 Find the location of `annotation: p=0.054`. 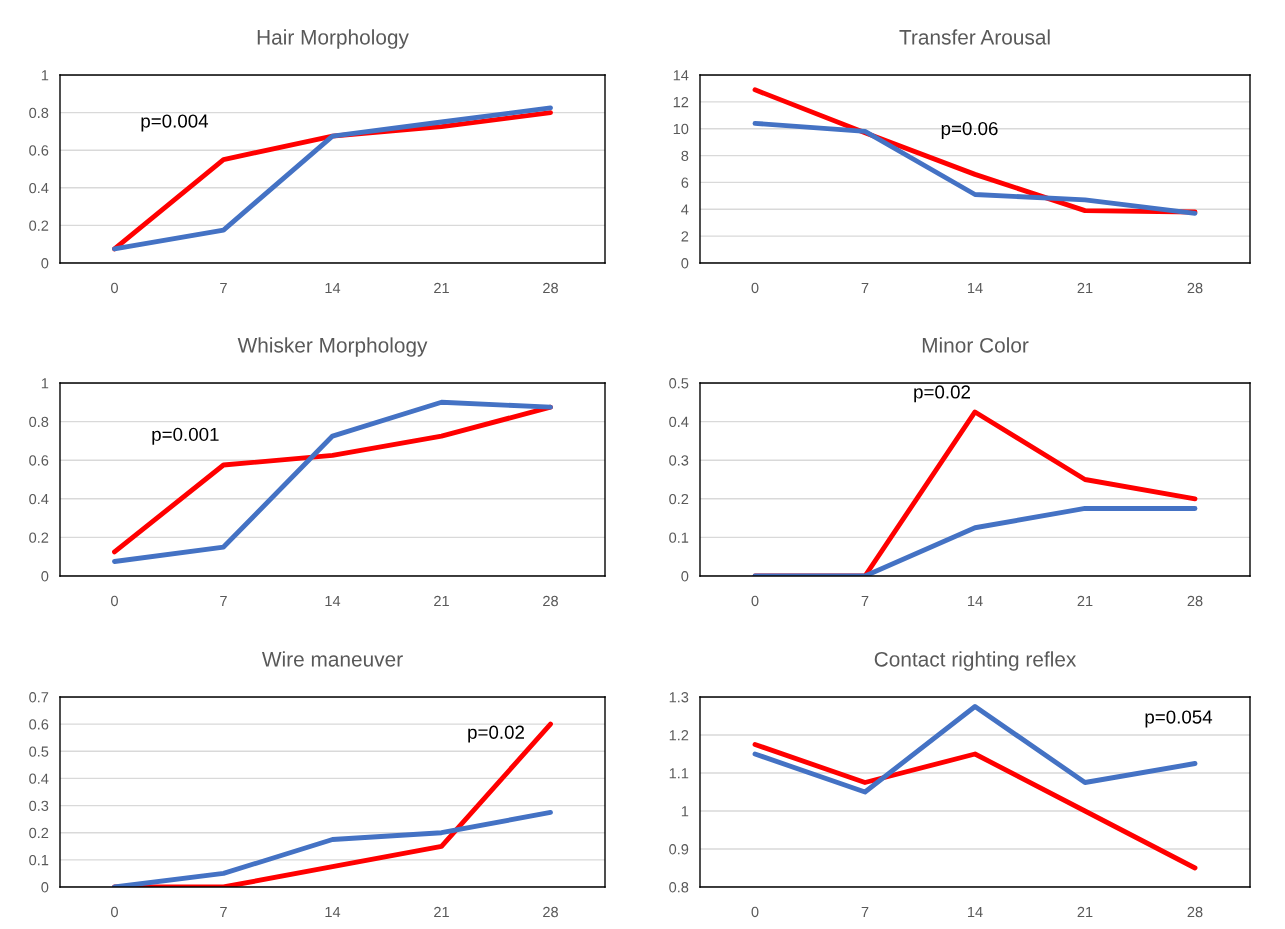

annotation: p=0.054 is located at coordinates (1179, 719).